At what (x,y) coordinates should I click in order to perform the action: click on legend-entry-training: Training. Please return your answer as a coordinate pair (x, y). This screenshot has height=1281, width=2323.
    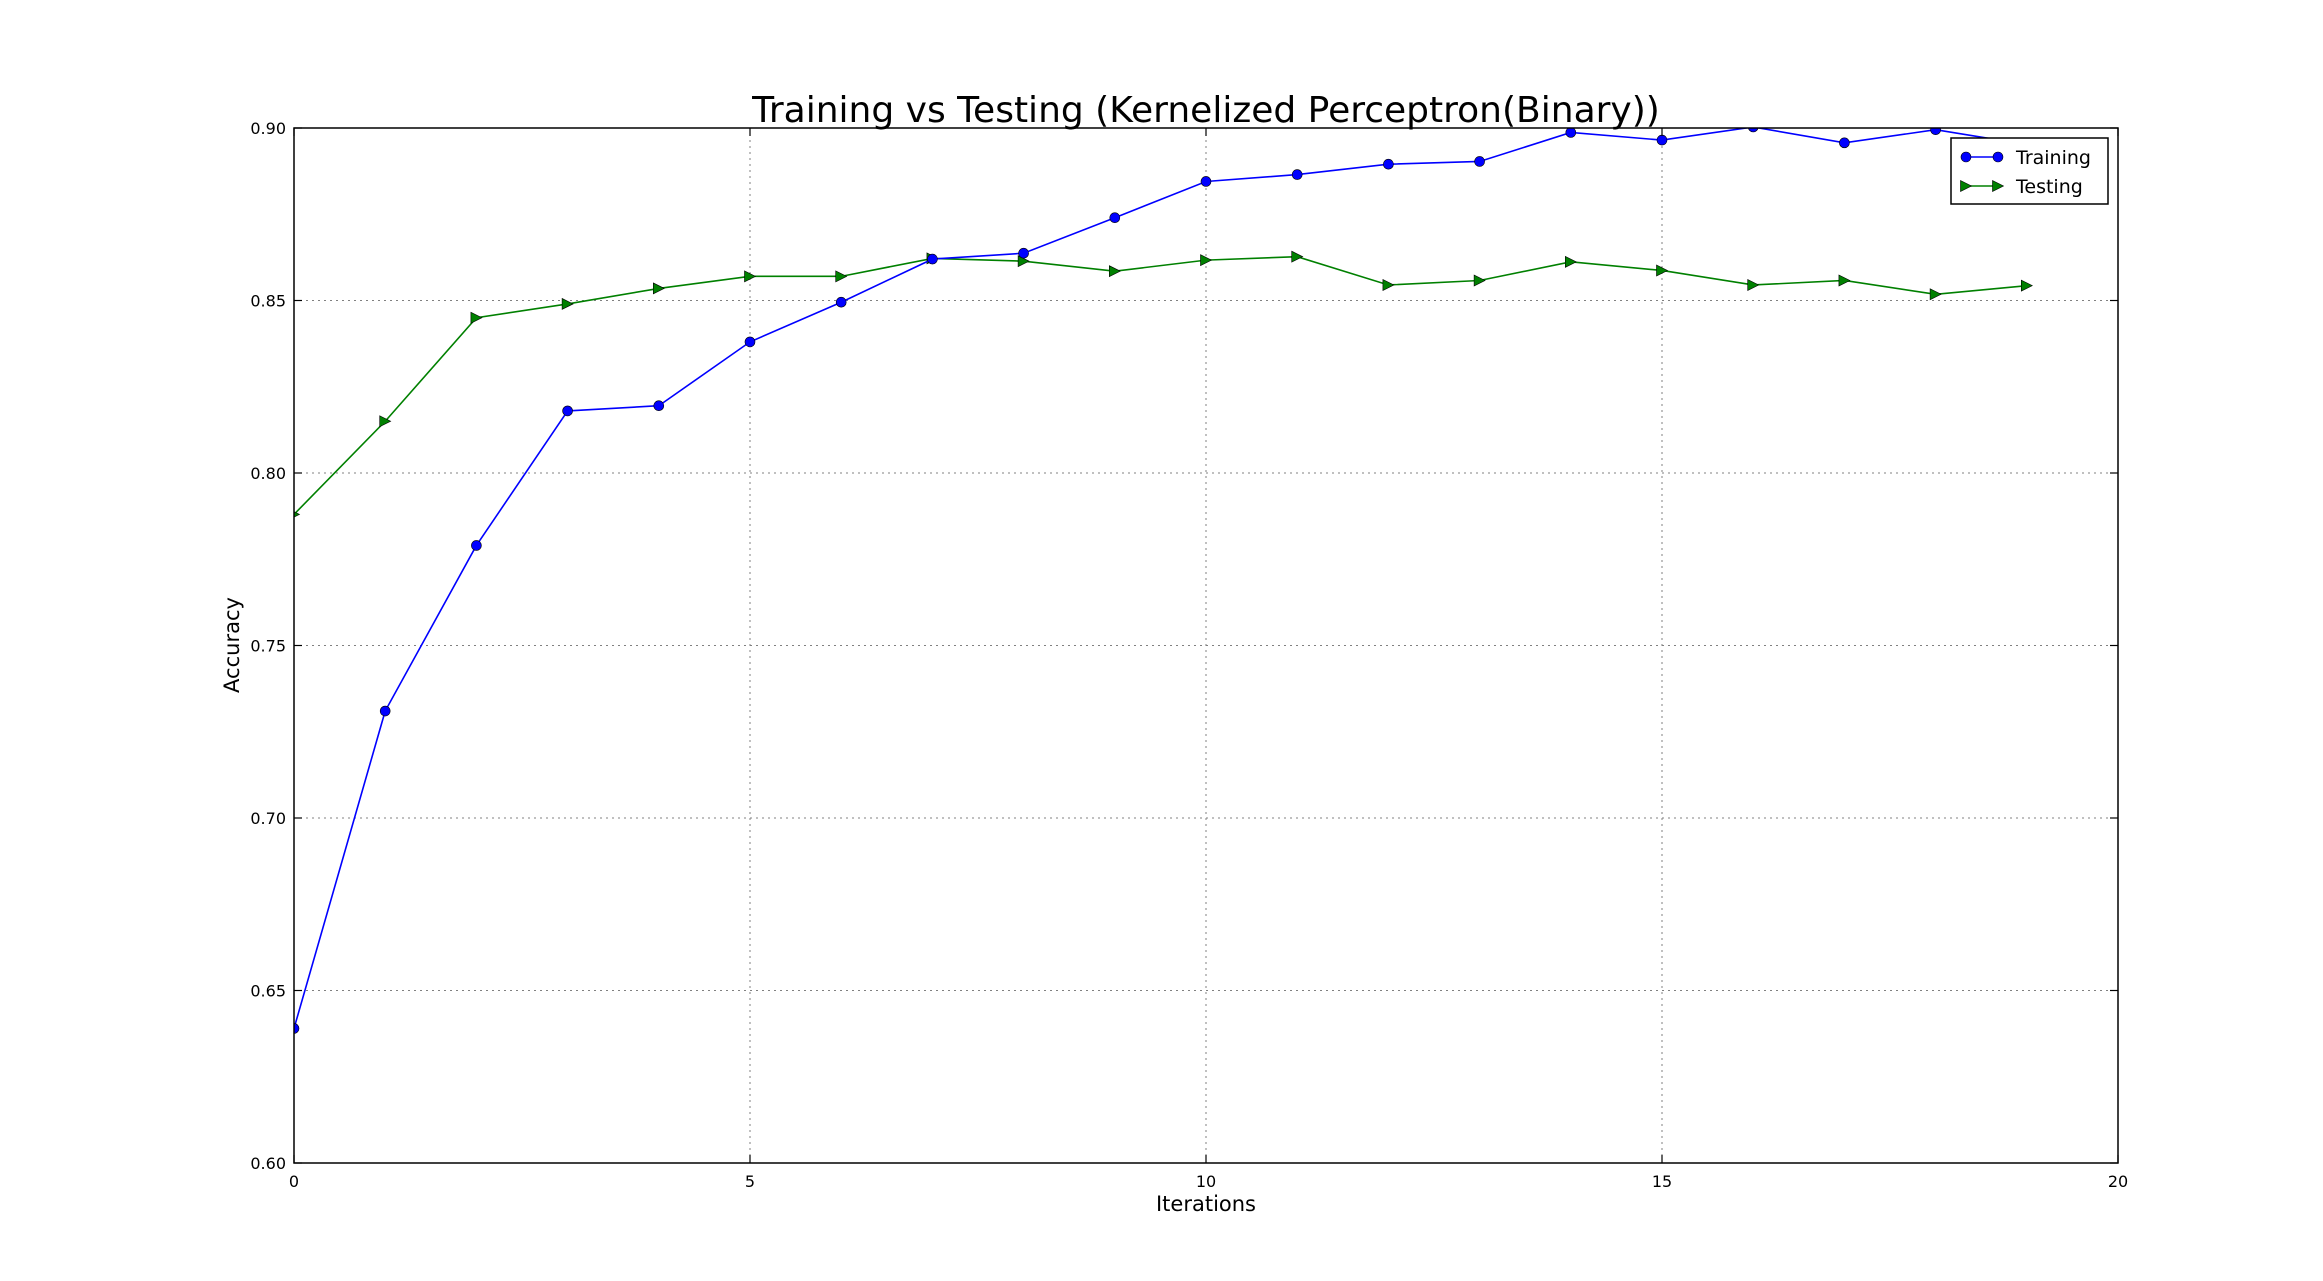
    Looking at the image, I should click on (2025, 158).